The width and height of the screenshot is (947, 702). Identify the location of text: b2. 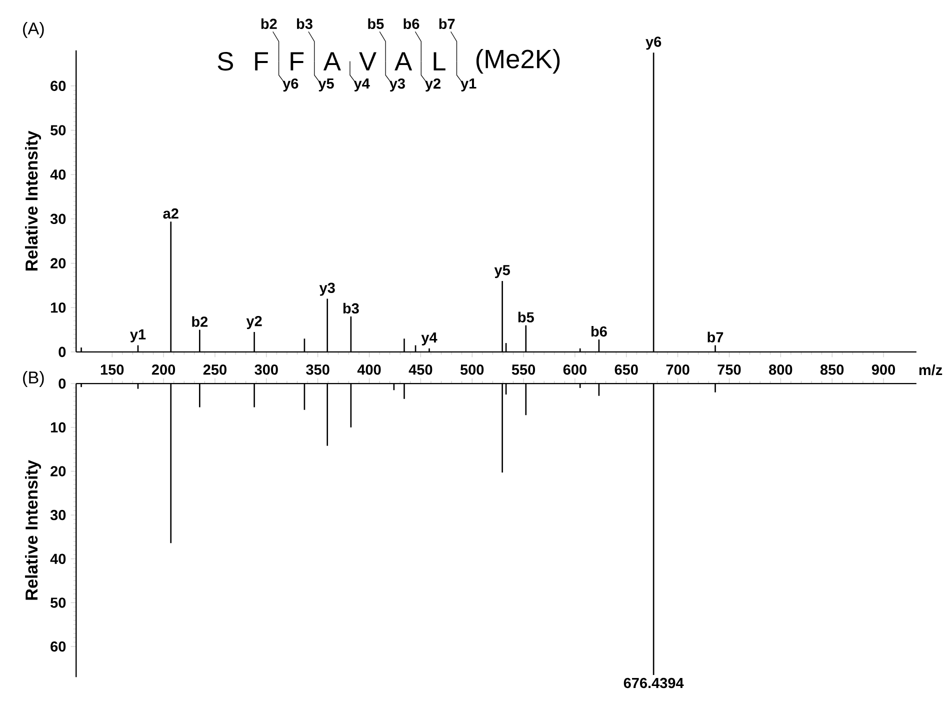
(269, 24).